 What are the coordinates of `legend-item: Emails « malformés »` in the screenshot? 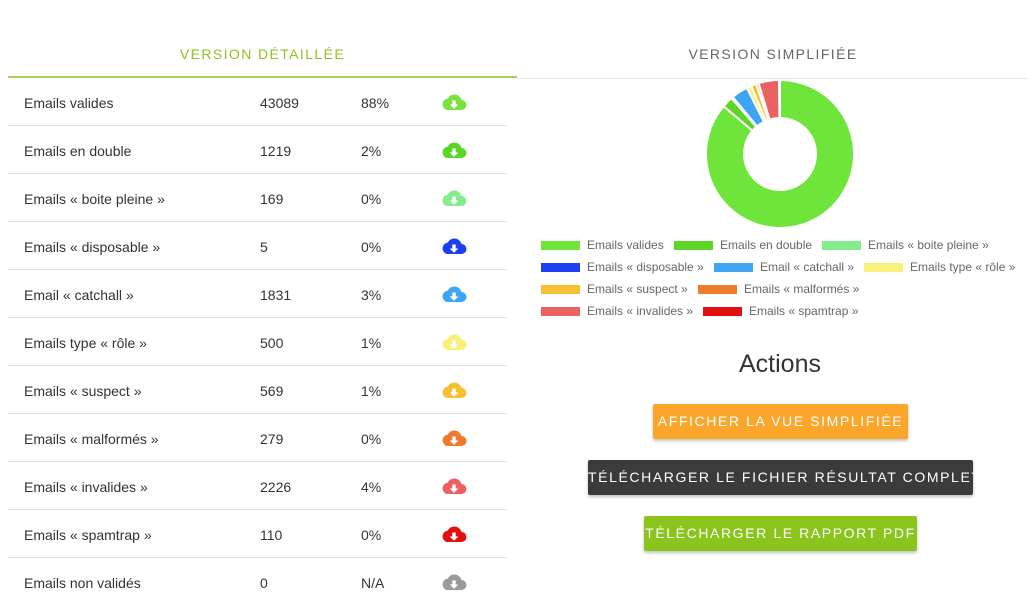 It's located at (778, 289).